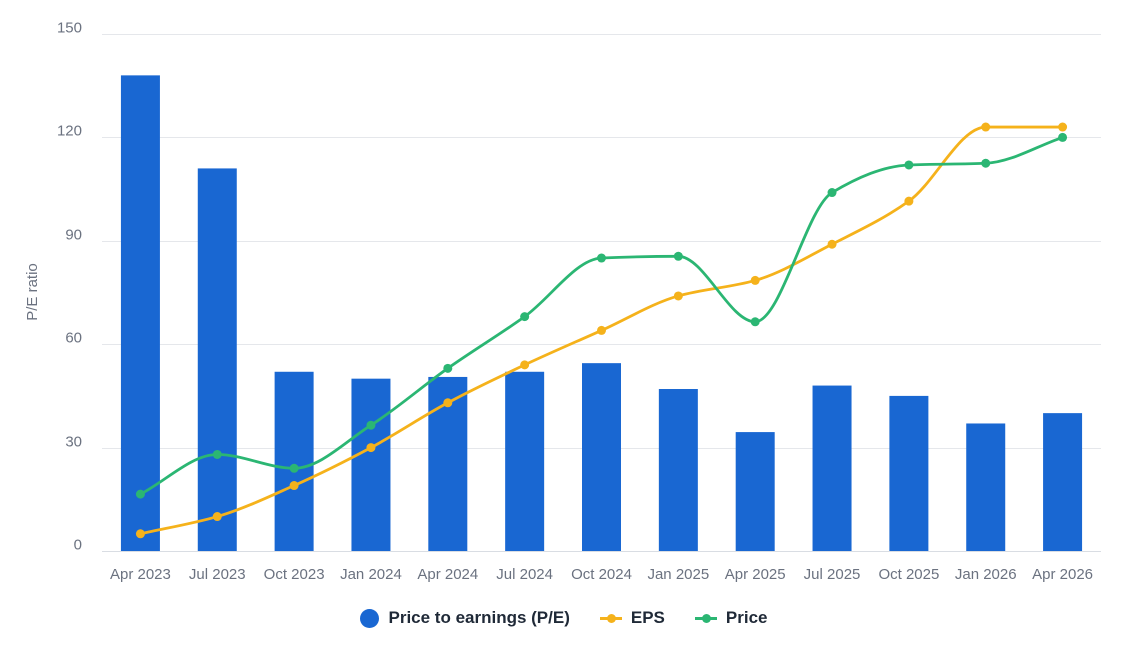 Image resolution: width=1128 pixels, height=653 pixels. I want to click on legend-swatch-pe, so click(370, 618).